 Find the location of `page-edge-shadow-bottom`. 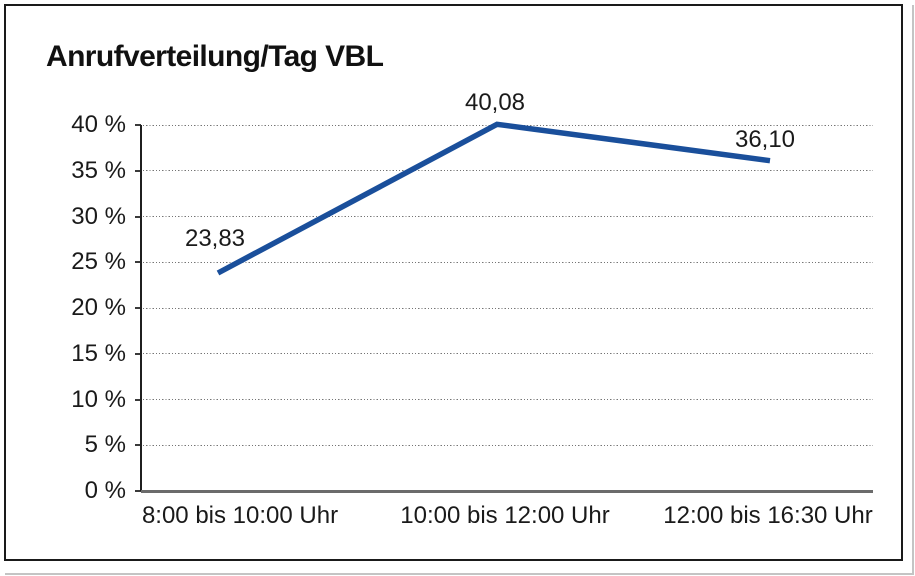

page-edge-shadow-bottom is located at coordinates (459, 574).